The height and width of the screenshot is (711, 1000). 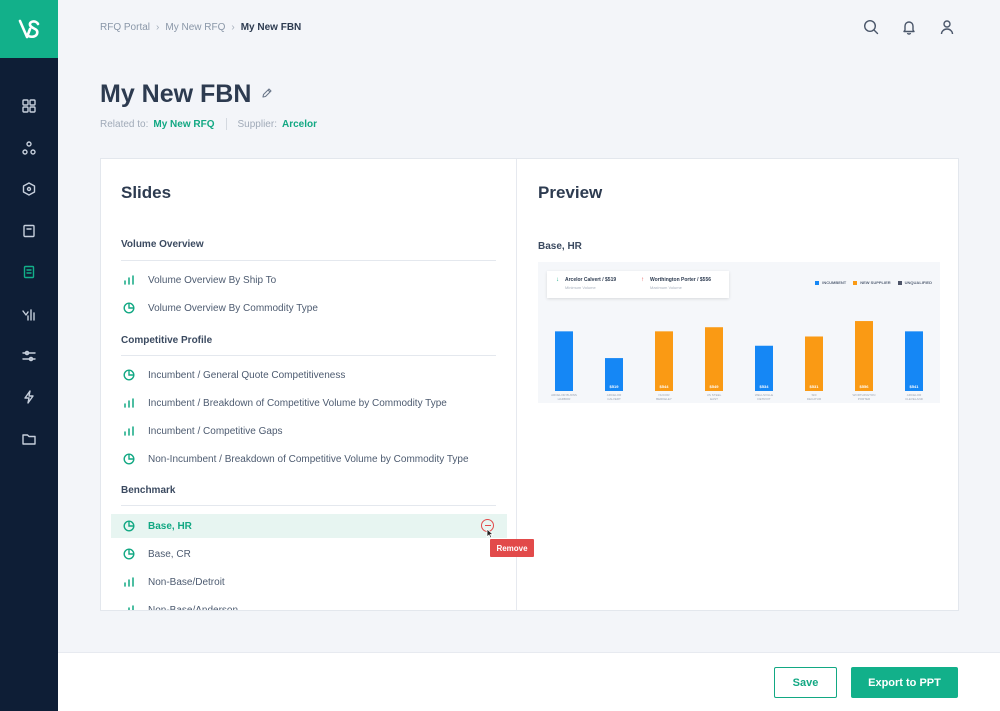 What do you see at coordinates (169, 554) in the screenshot?
I see `slide-label: Base, CR` at bounding box center [169, 554].